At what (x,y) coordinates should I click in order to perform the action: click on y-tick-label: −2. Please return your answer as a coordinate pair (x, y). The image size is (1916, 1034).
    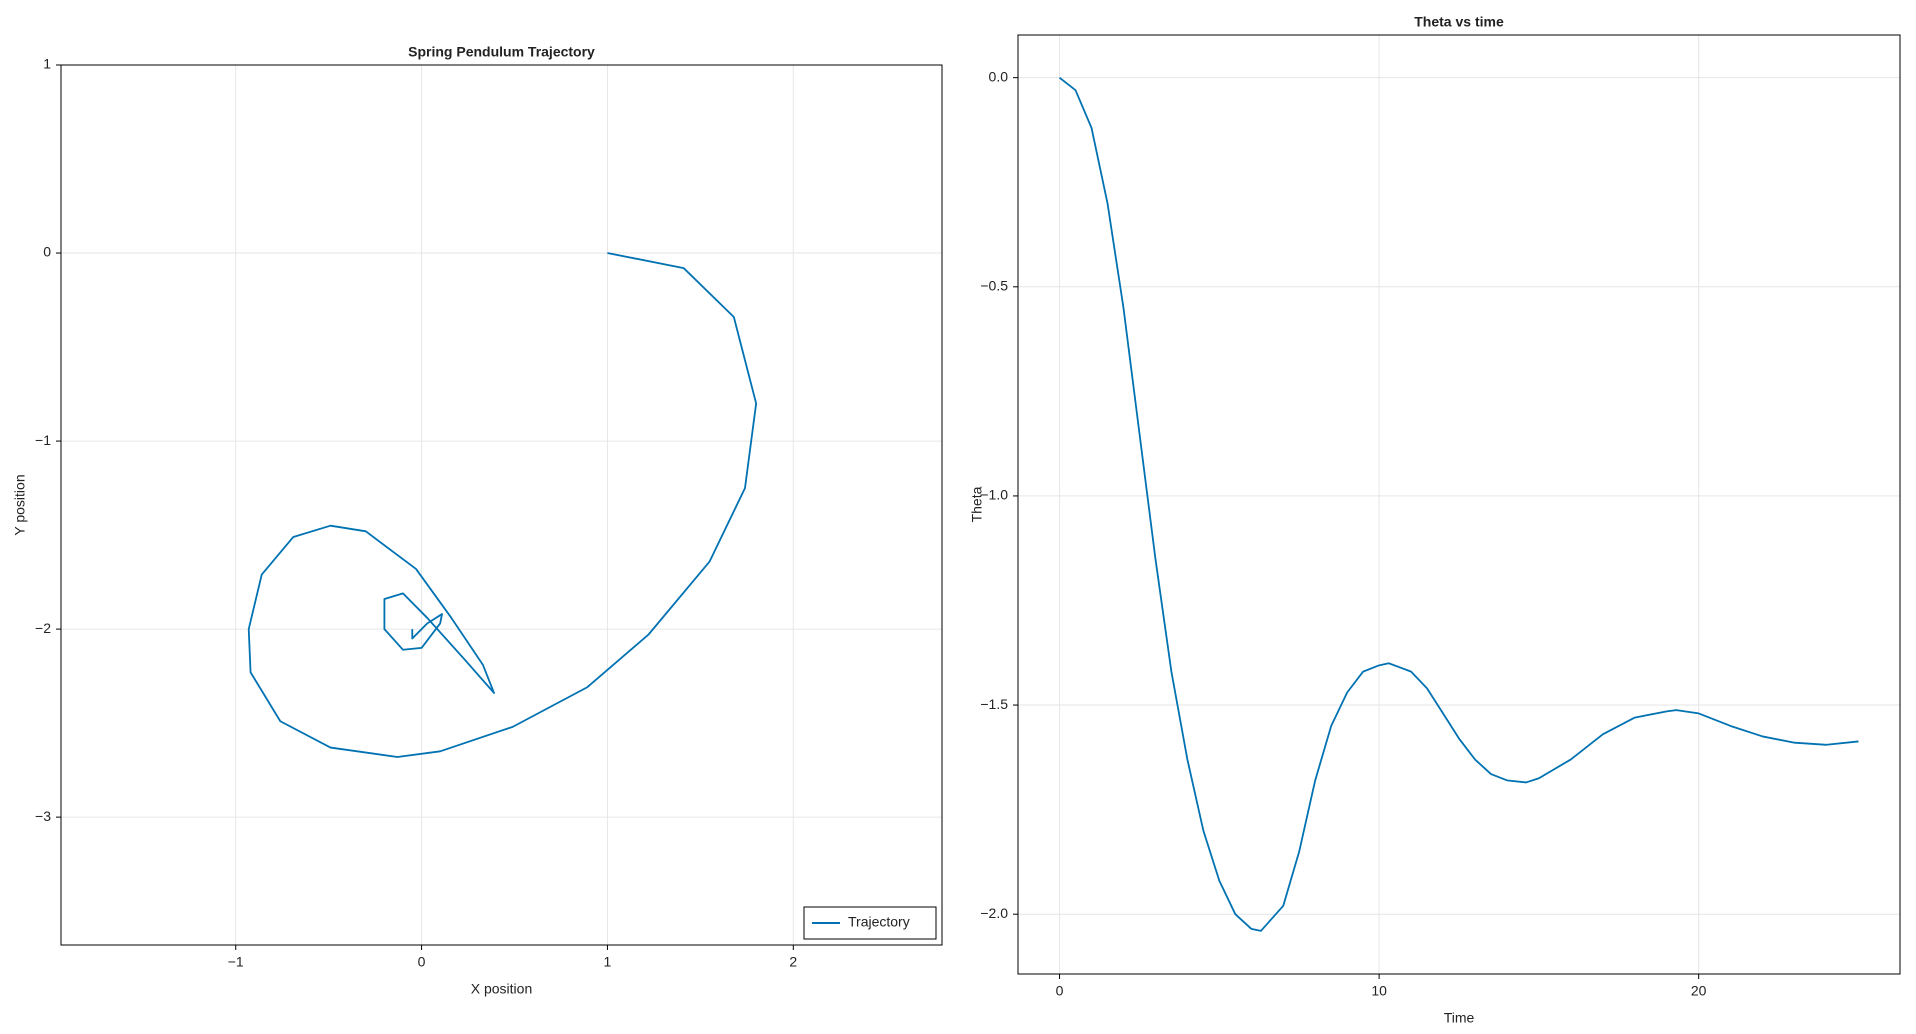
    Looking at the image, I should click on (43, 628).